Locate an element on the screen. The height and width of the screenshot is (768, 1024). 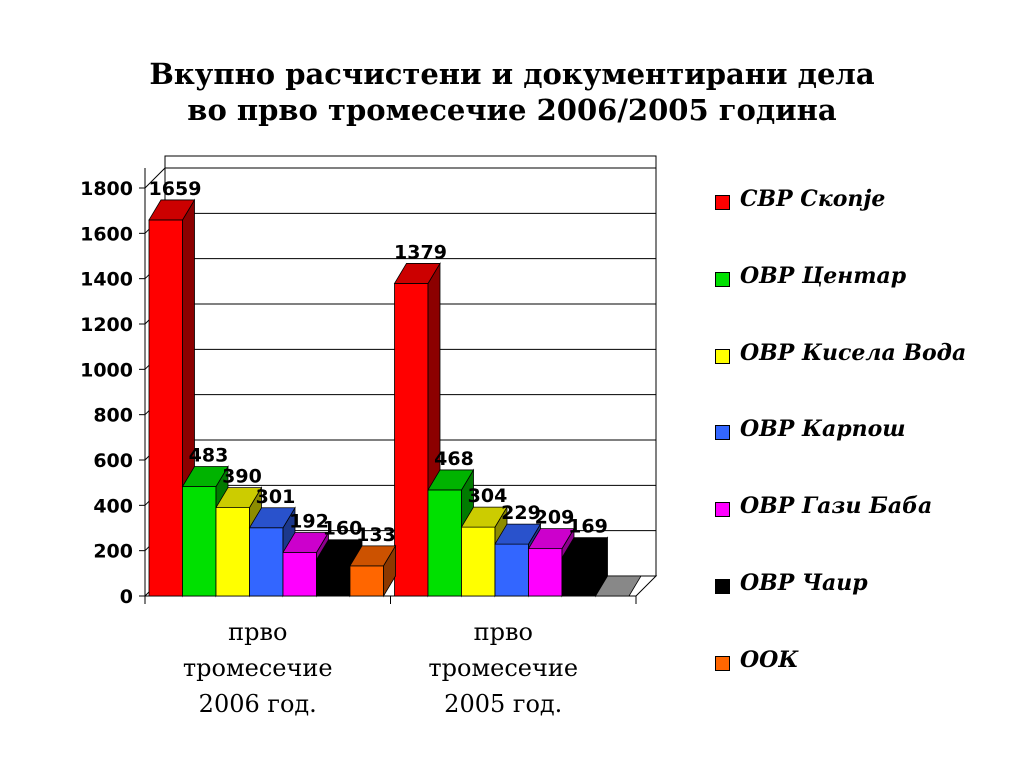
data-label: 169 is located at coordinates (588, 527).